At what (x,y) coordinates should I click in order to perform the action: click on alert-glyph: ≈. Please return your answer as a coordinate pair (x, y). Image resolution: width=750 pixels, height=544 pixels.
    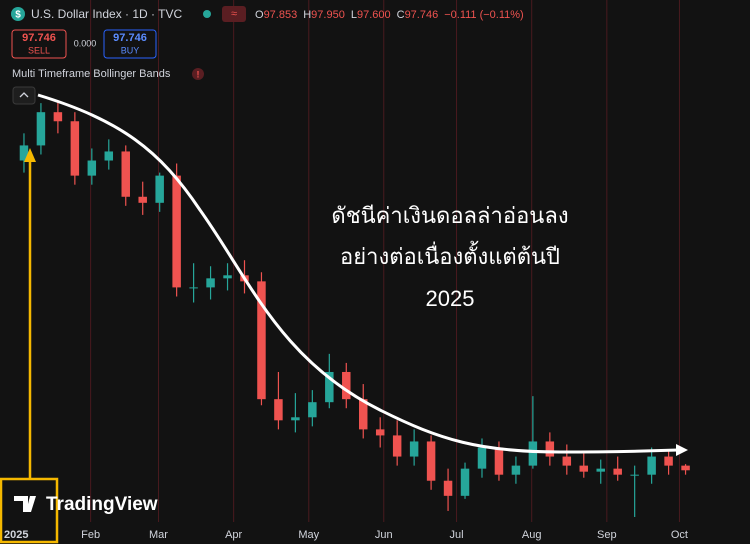
    Looking at the image, I should click on (234, 14).